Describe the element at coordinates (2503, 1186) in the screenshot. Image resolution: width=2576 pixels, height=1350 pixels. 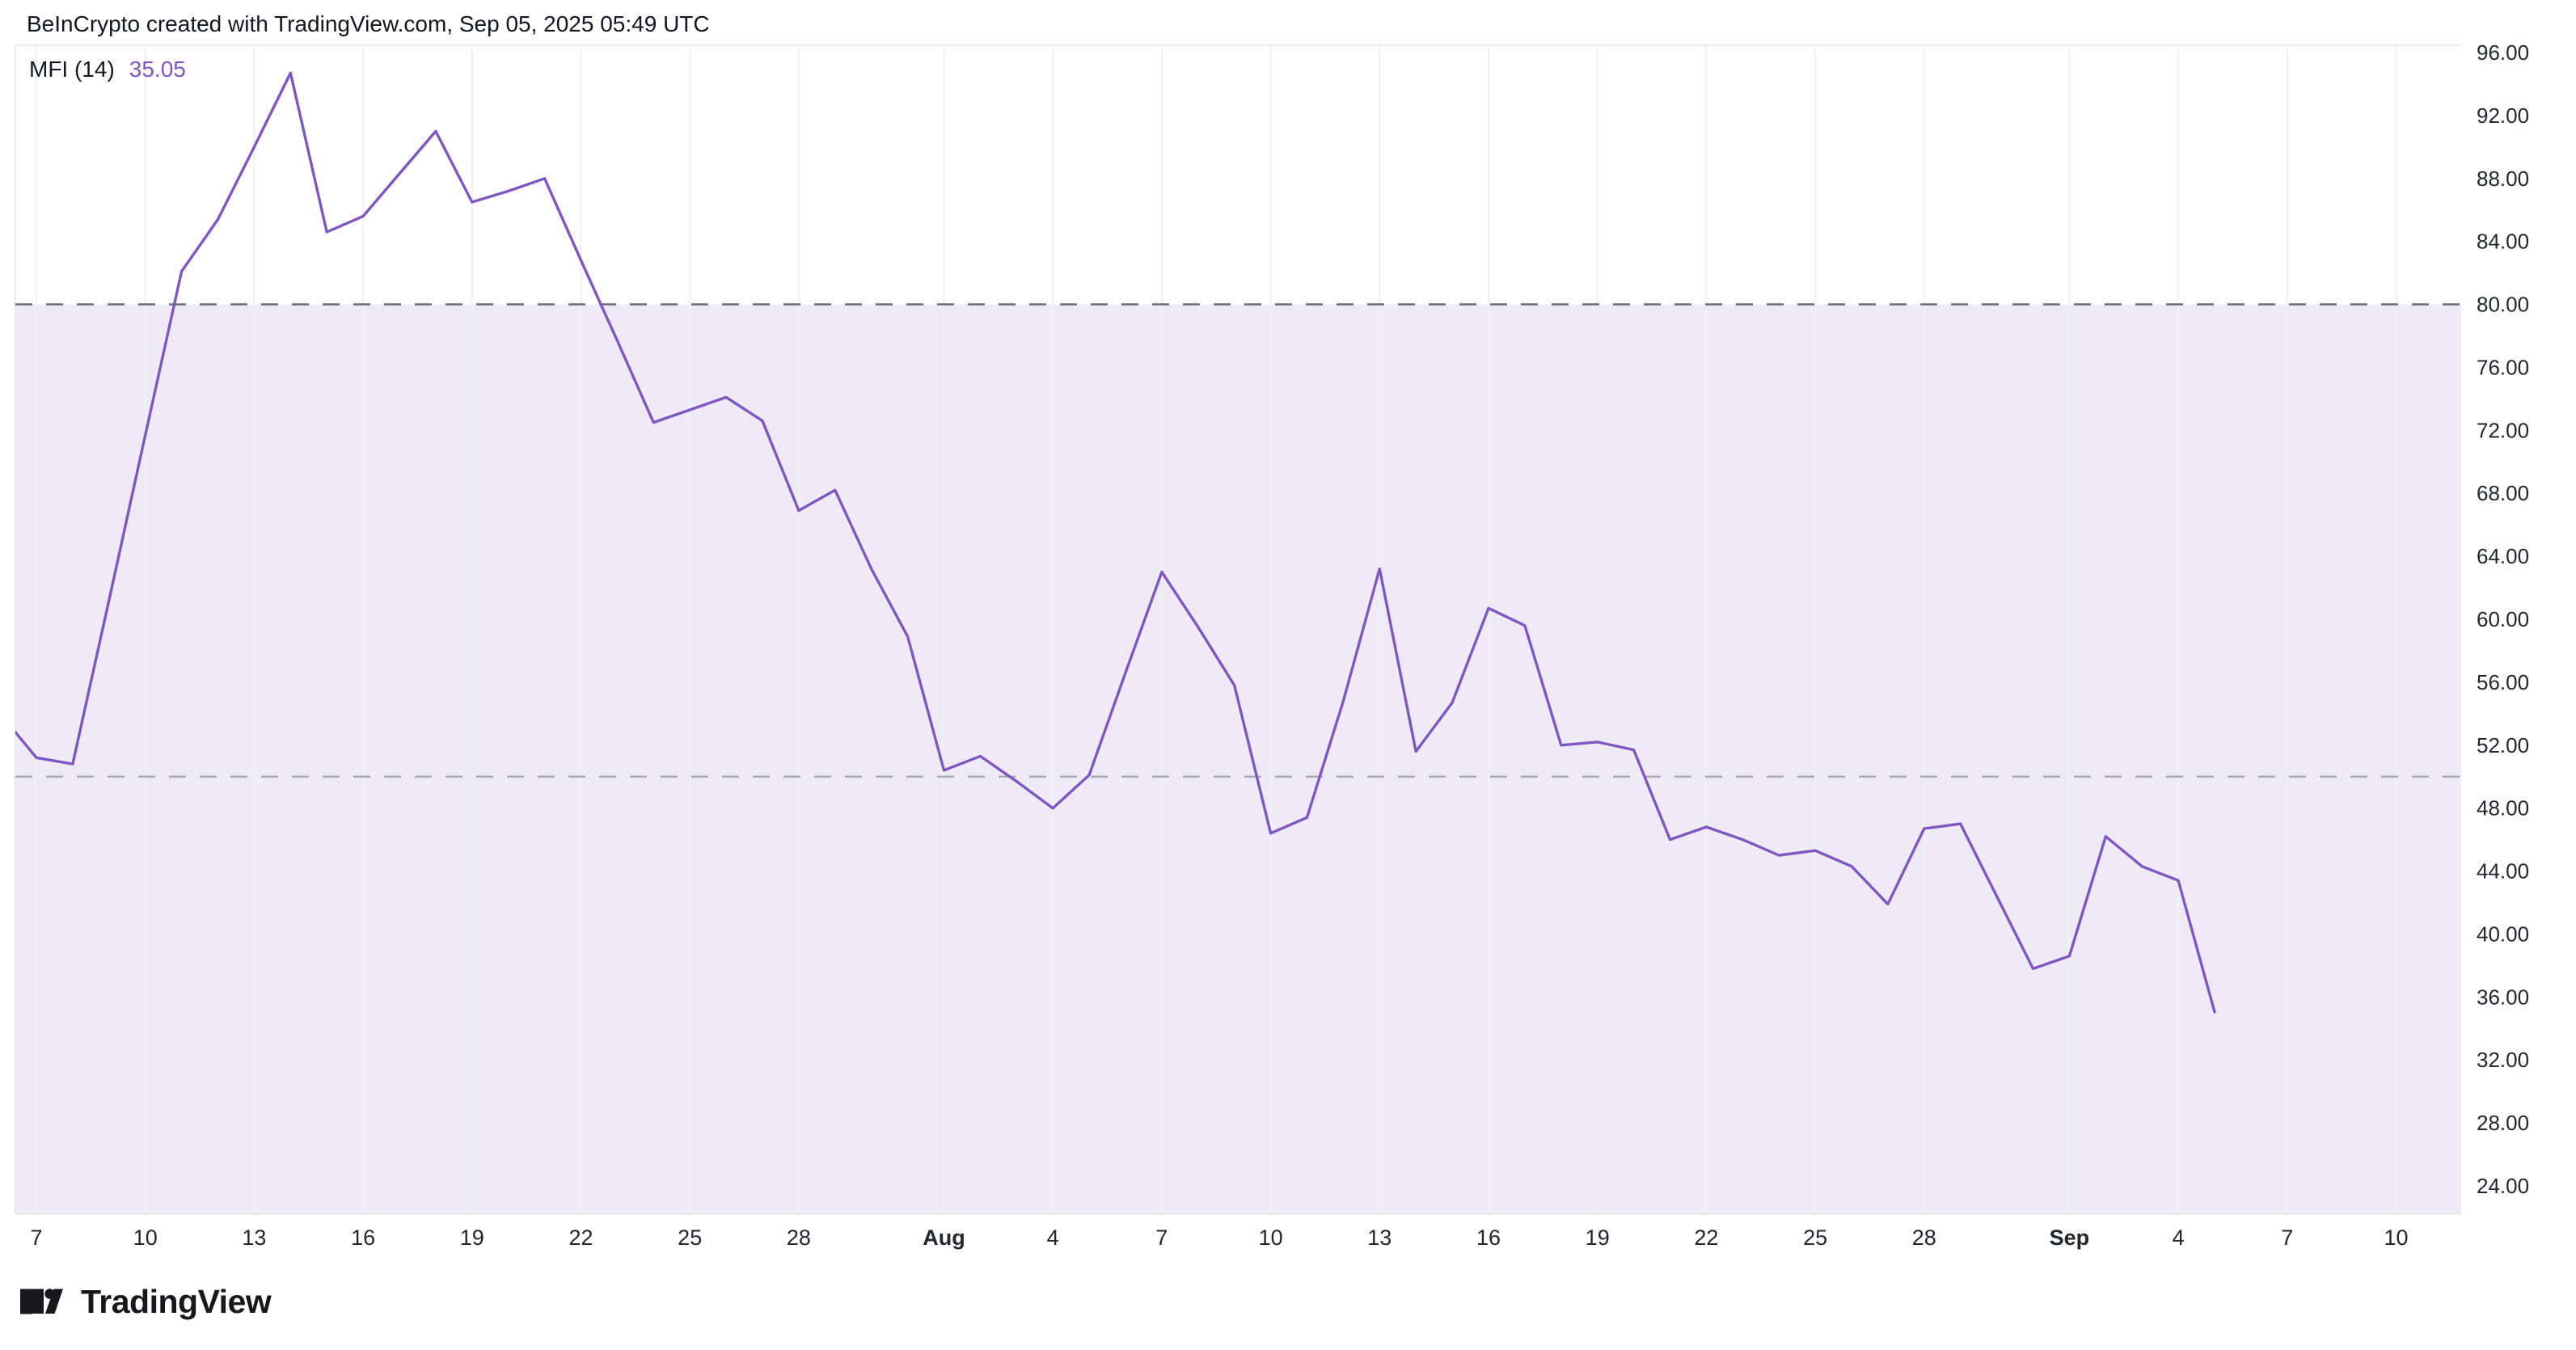
I see `svg-text: 24.00` at that location.